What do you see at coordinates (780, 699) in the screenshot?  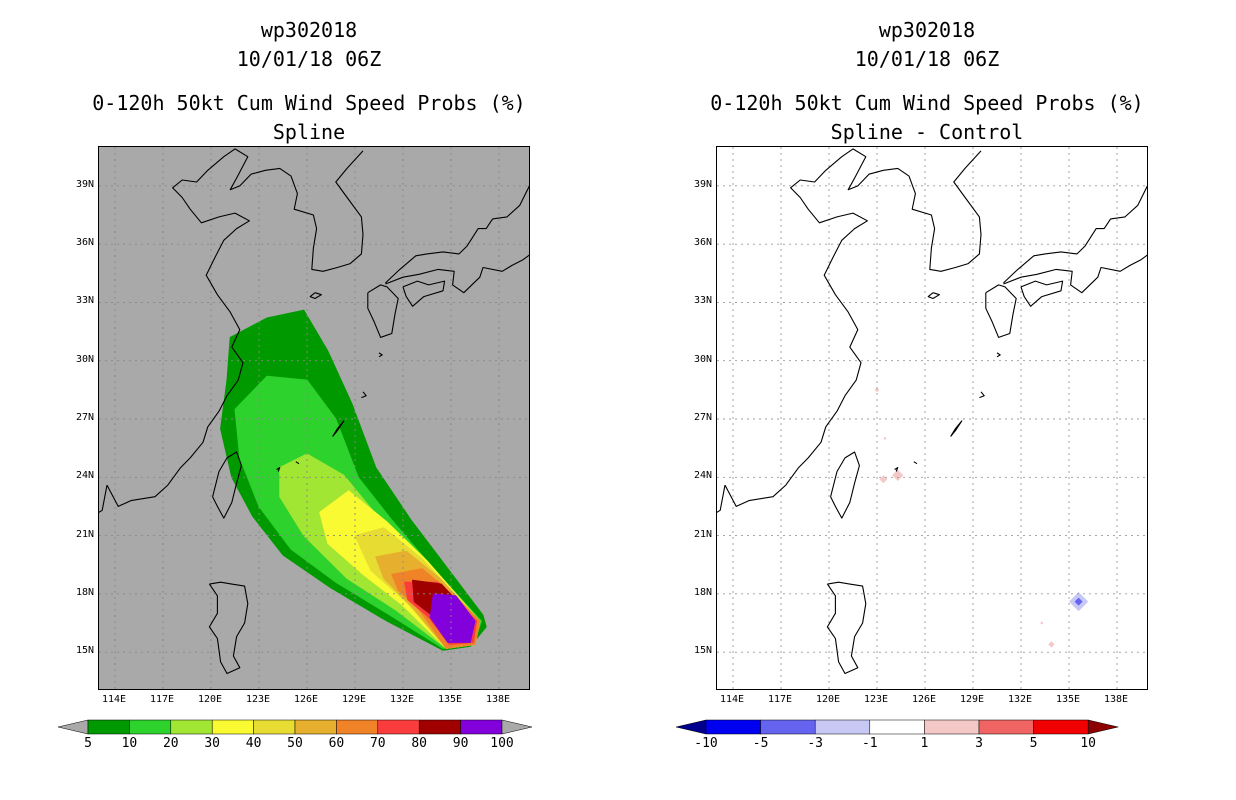 I see `x-tick-label: 117E` at bounding box center [780, 699].